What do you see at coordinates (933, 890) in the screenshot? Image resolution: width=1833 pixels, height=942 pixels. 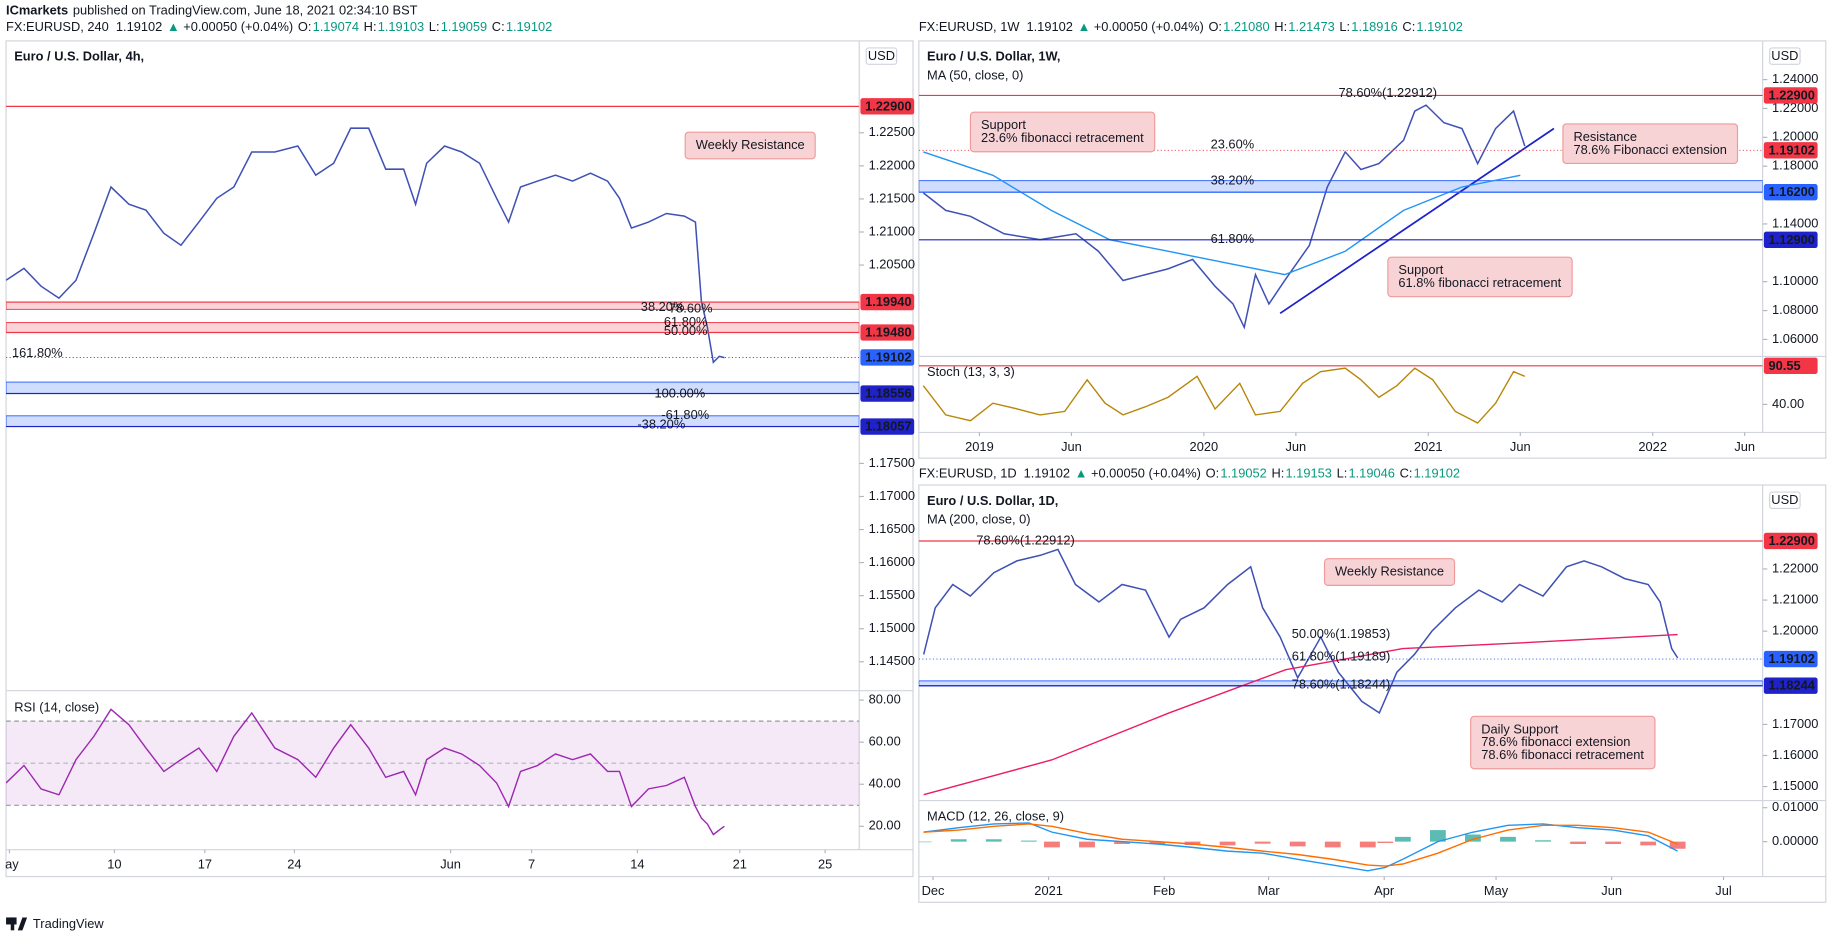 I see `x-tick-label: Dec` at bounding box center [933, 890].